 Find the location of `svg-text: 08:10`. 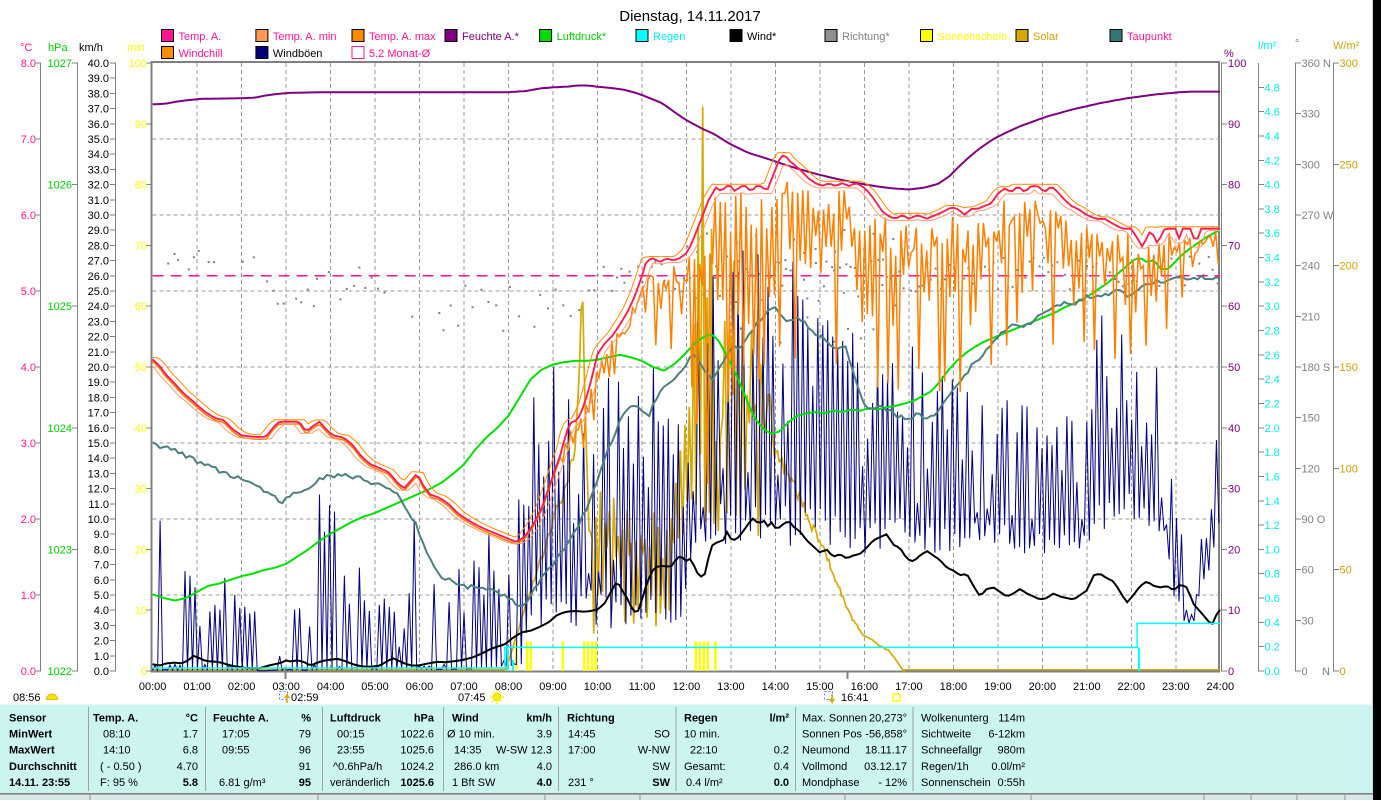

svg-text: 08:10 is located at coordinates (117, 735).